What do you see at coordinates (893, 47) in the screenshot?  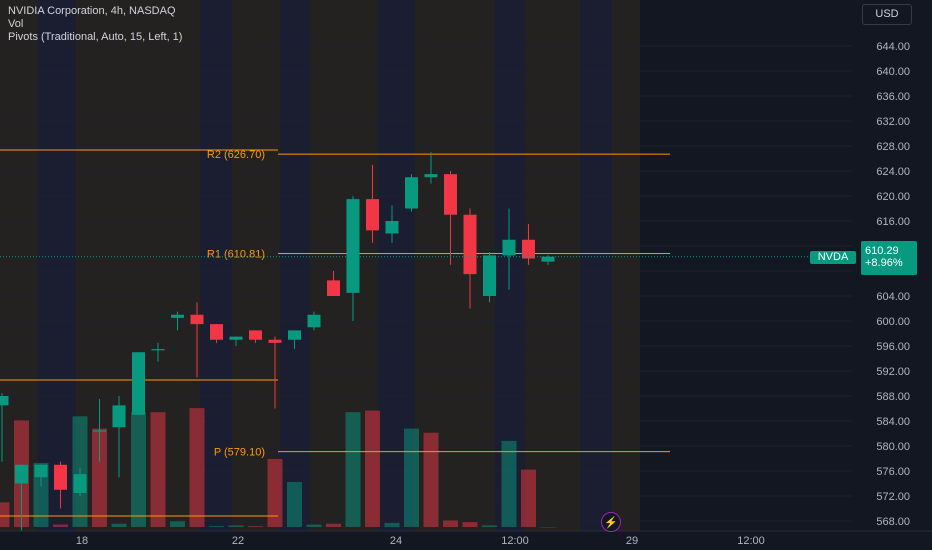 I see `price-tick-label: 644.00` at bounding box center [893, 47].